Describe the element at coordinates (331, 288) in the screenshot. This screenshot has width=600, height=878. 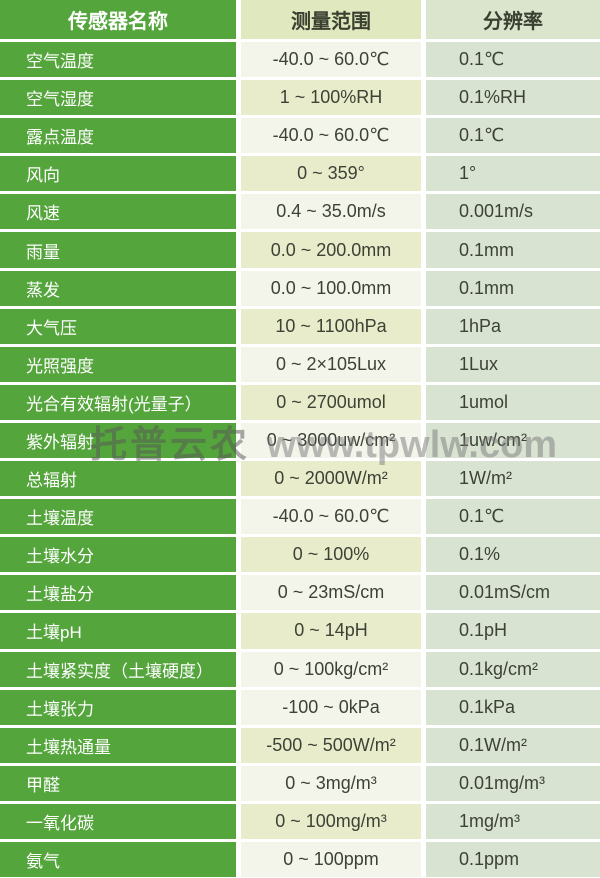
I see `measure-range-cell: 0.0 ~ 100.0mm` at that location.